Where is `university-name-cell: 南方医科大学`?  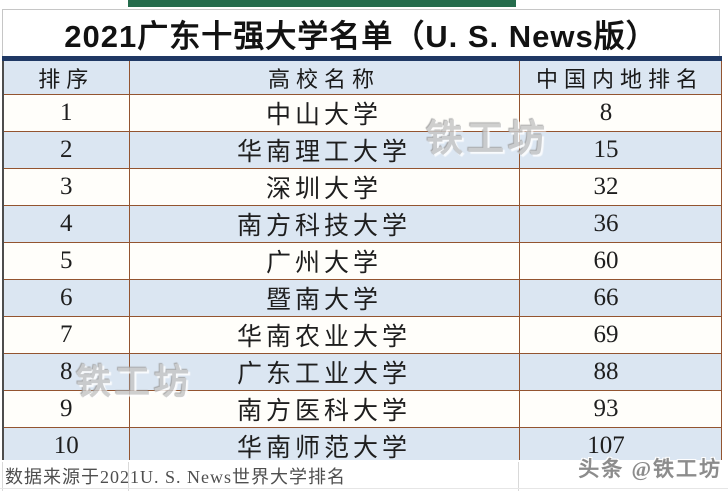 university-name-cell: 南方医科大学 is located at coordinates (324, 409).